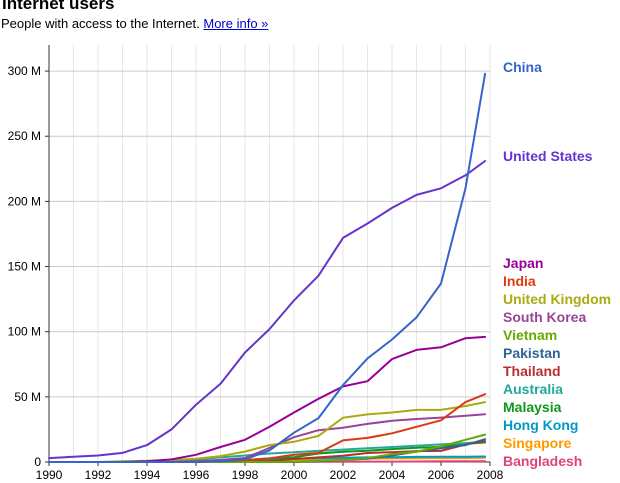 The image size is (620, 483). Describe the element at coordinates (532, 353) in the screenshot. I see `legend-label-pakistan: Pakistan` at that location.